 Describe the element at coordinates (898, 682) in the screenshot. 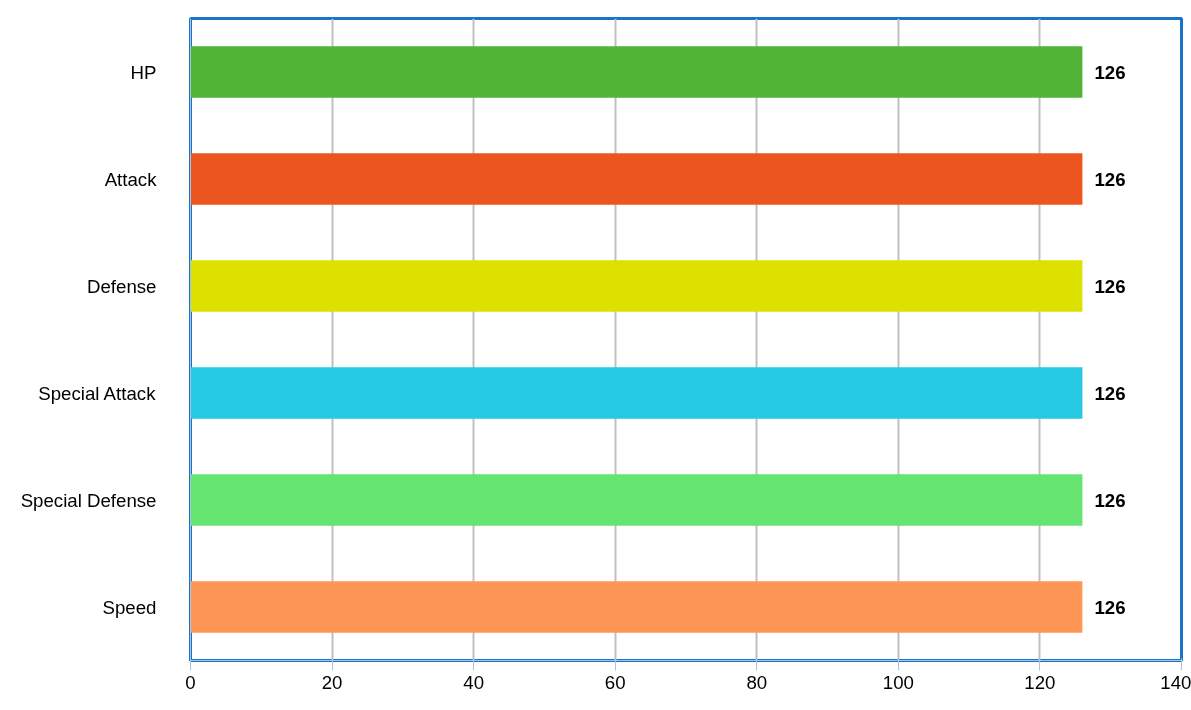

I see `x-tick-label: 100` at that location.